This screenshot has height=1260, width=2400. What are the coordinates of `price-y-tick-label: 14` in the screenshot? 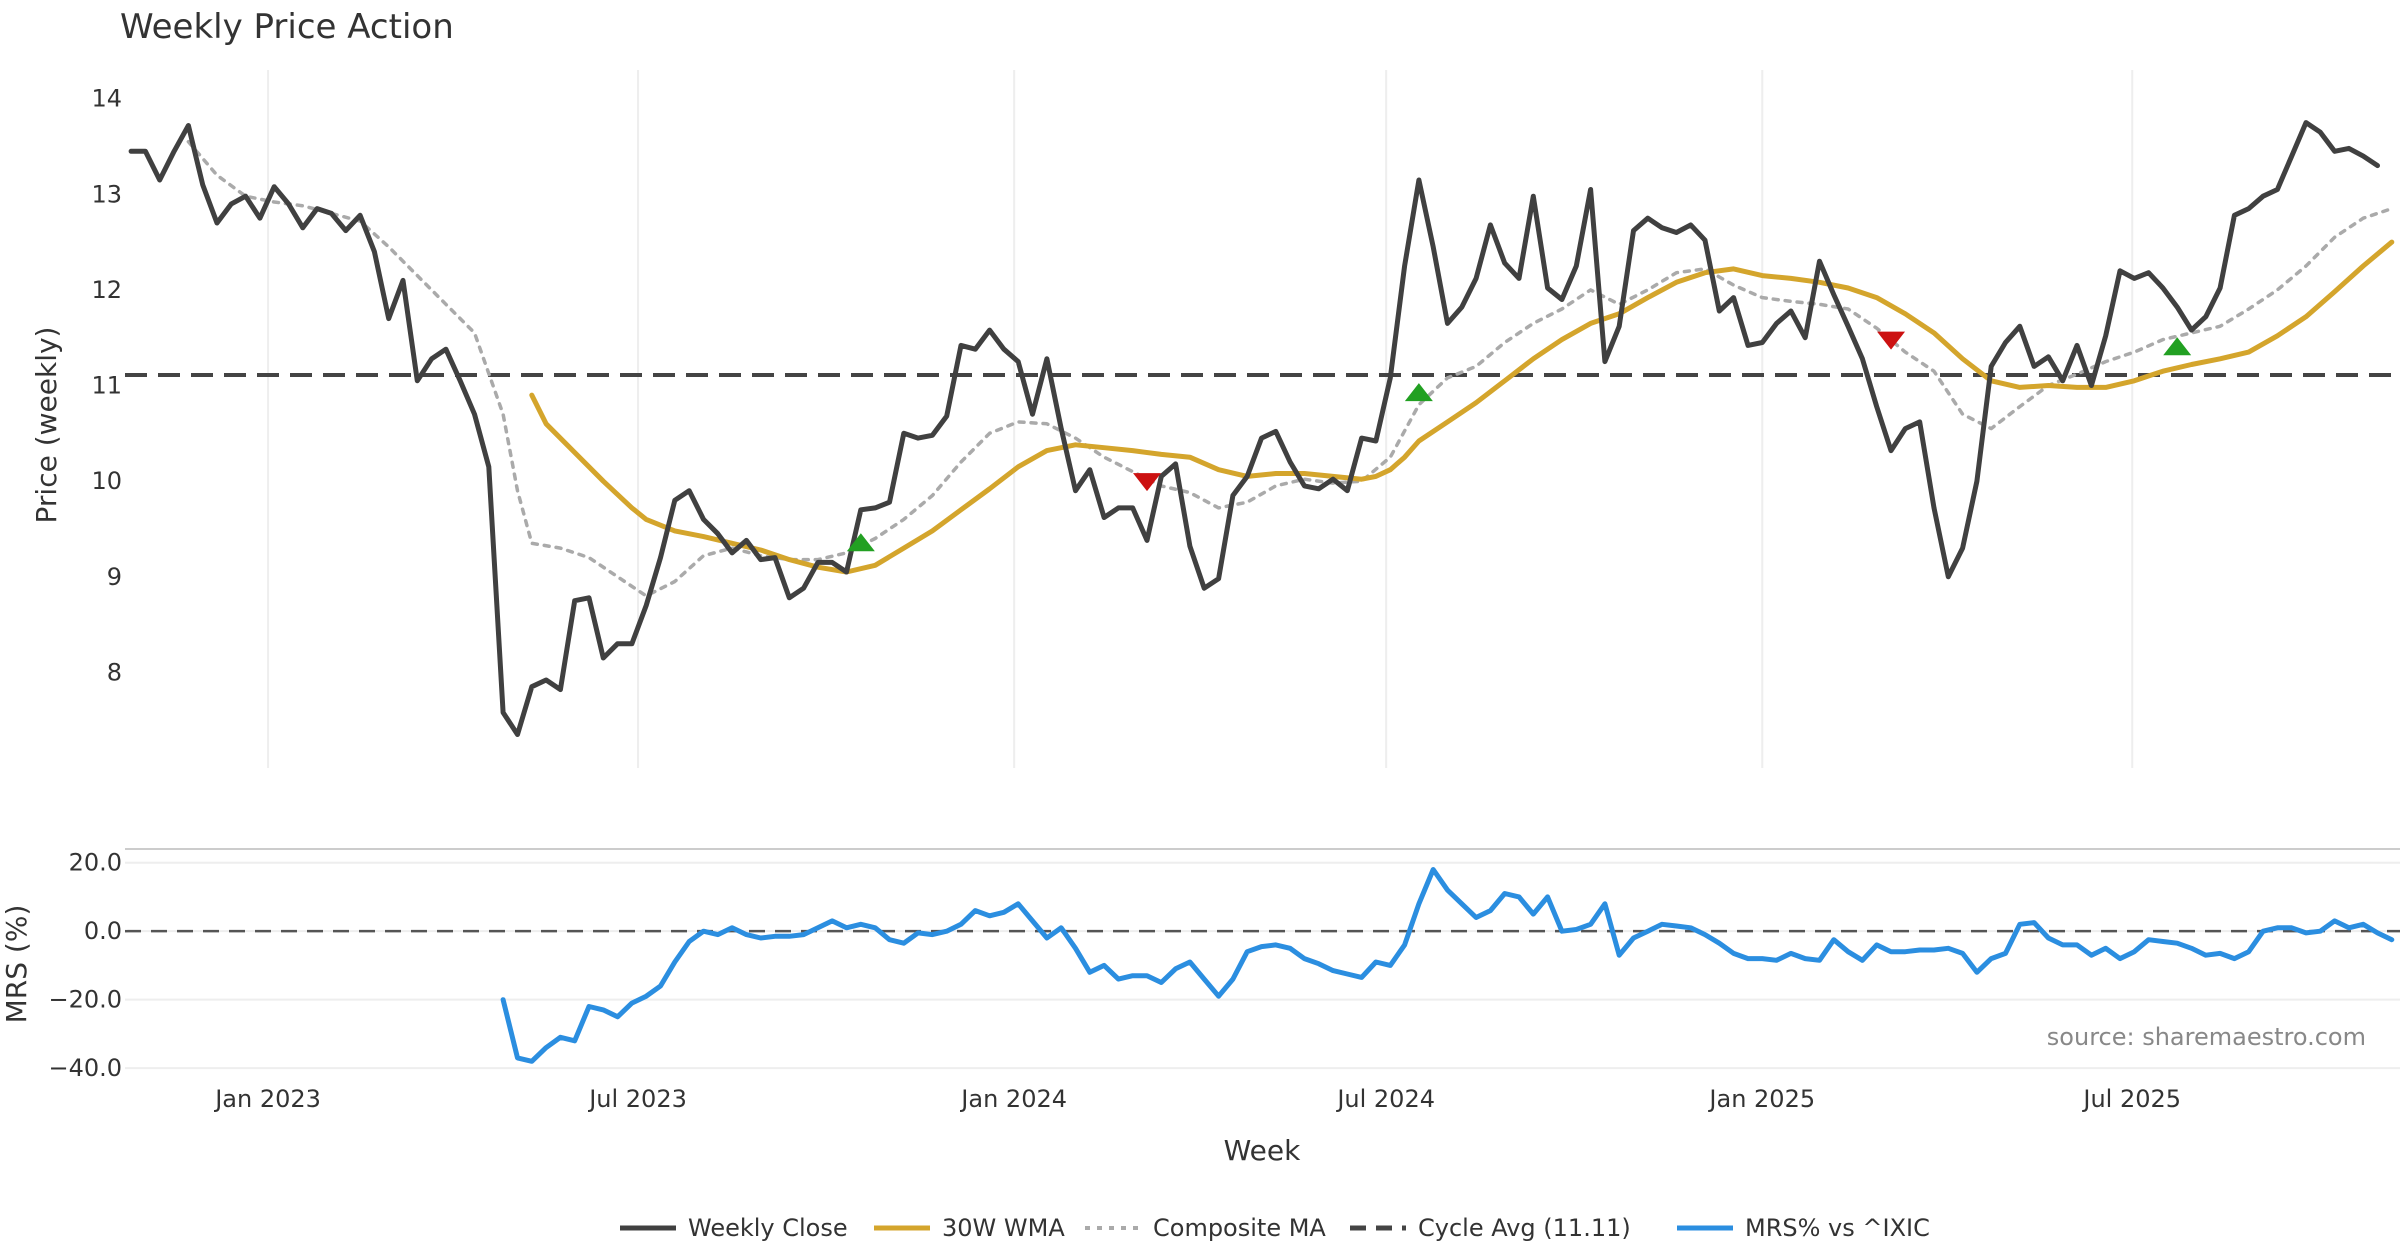 It's located at (106, 99).